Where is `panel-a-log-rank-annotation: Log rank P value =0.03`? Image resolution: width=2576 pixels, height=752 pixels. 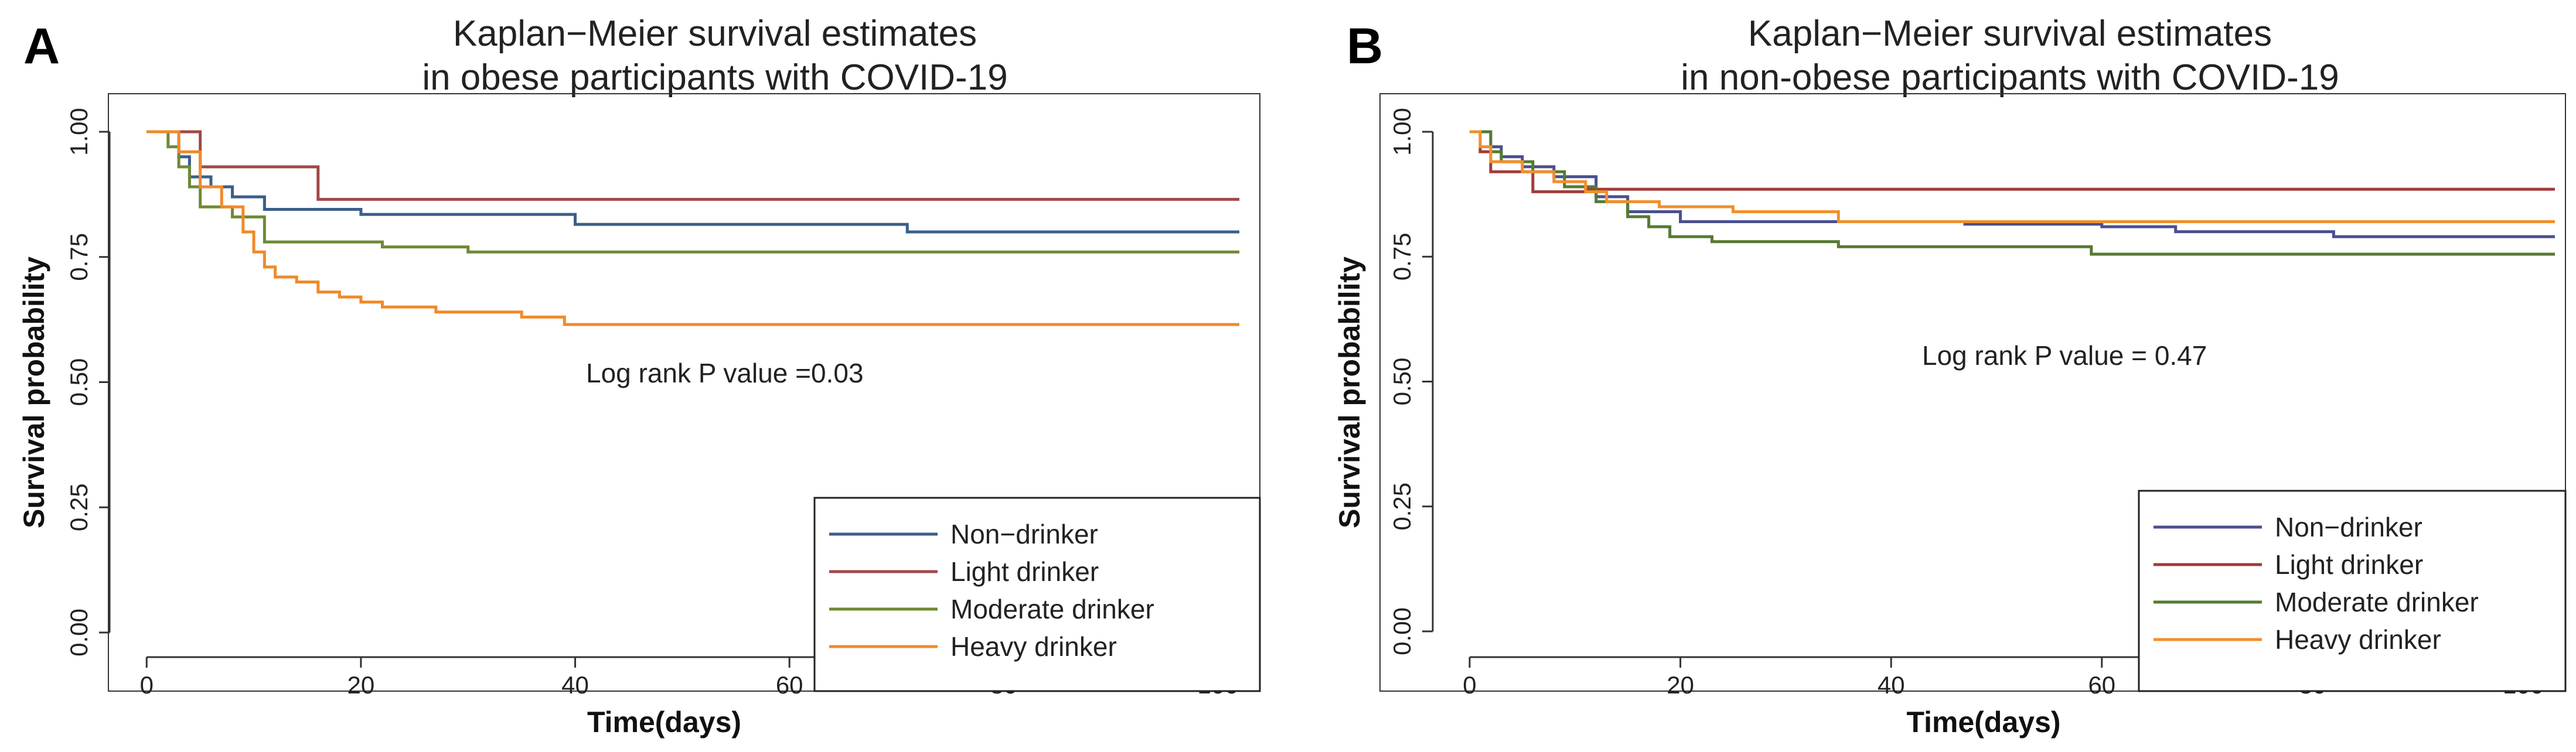 panel-a-log-rank-annotation: Log rank P value =0.03 is located at coordinates (725, 373).